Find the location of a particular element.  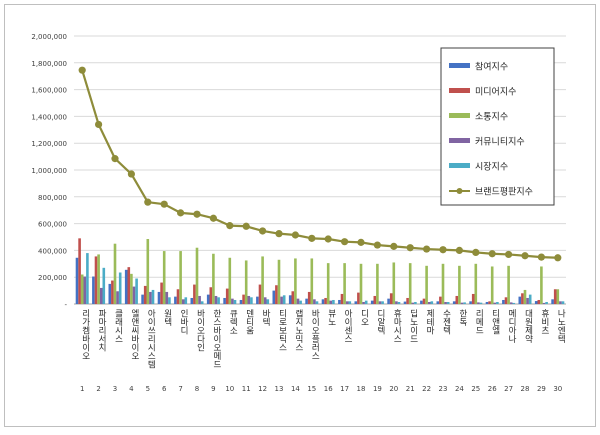

legend-line-marker is located at coordinates (459, 191).